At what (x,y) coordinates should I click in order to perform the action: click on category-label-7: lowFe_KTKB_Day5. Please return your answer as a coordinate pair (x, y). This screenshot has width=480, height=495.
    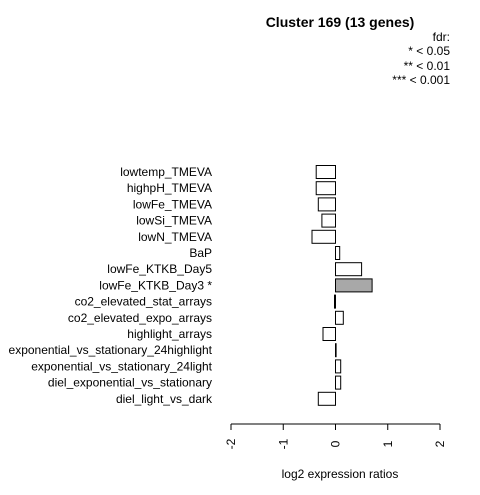
    Looking at the image, I should click on (159, 269).